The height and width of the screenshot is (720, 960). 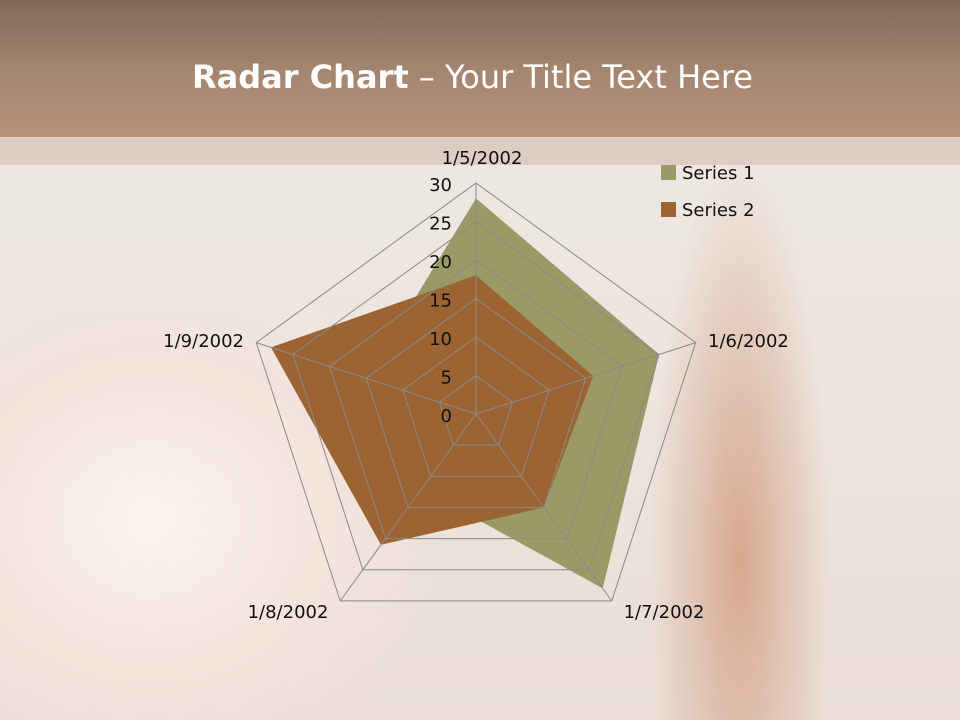 What do you see at coordinates (440, 262) in the screenshot?
I see `radial-tick-label: 20` at bounding box center [440, 262].